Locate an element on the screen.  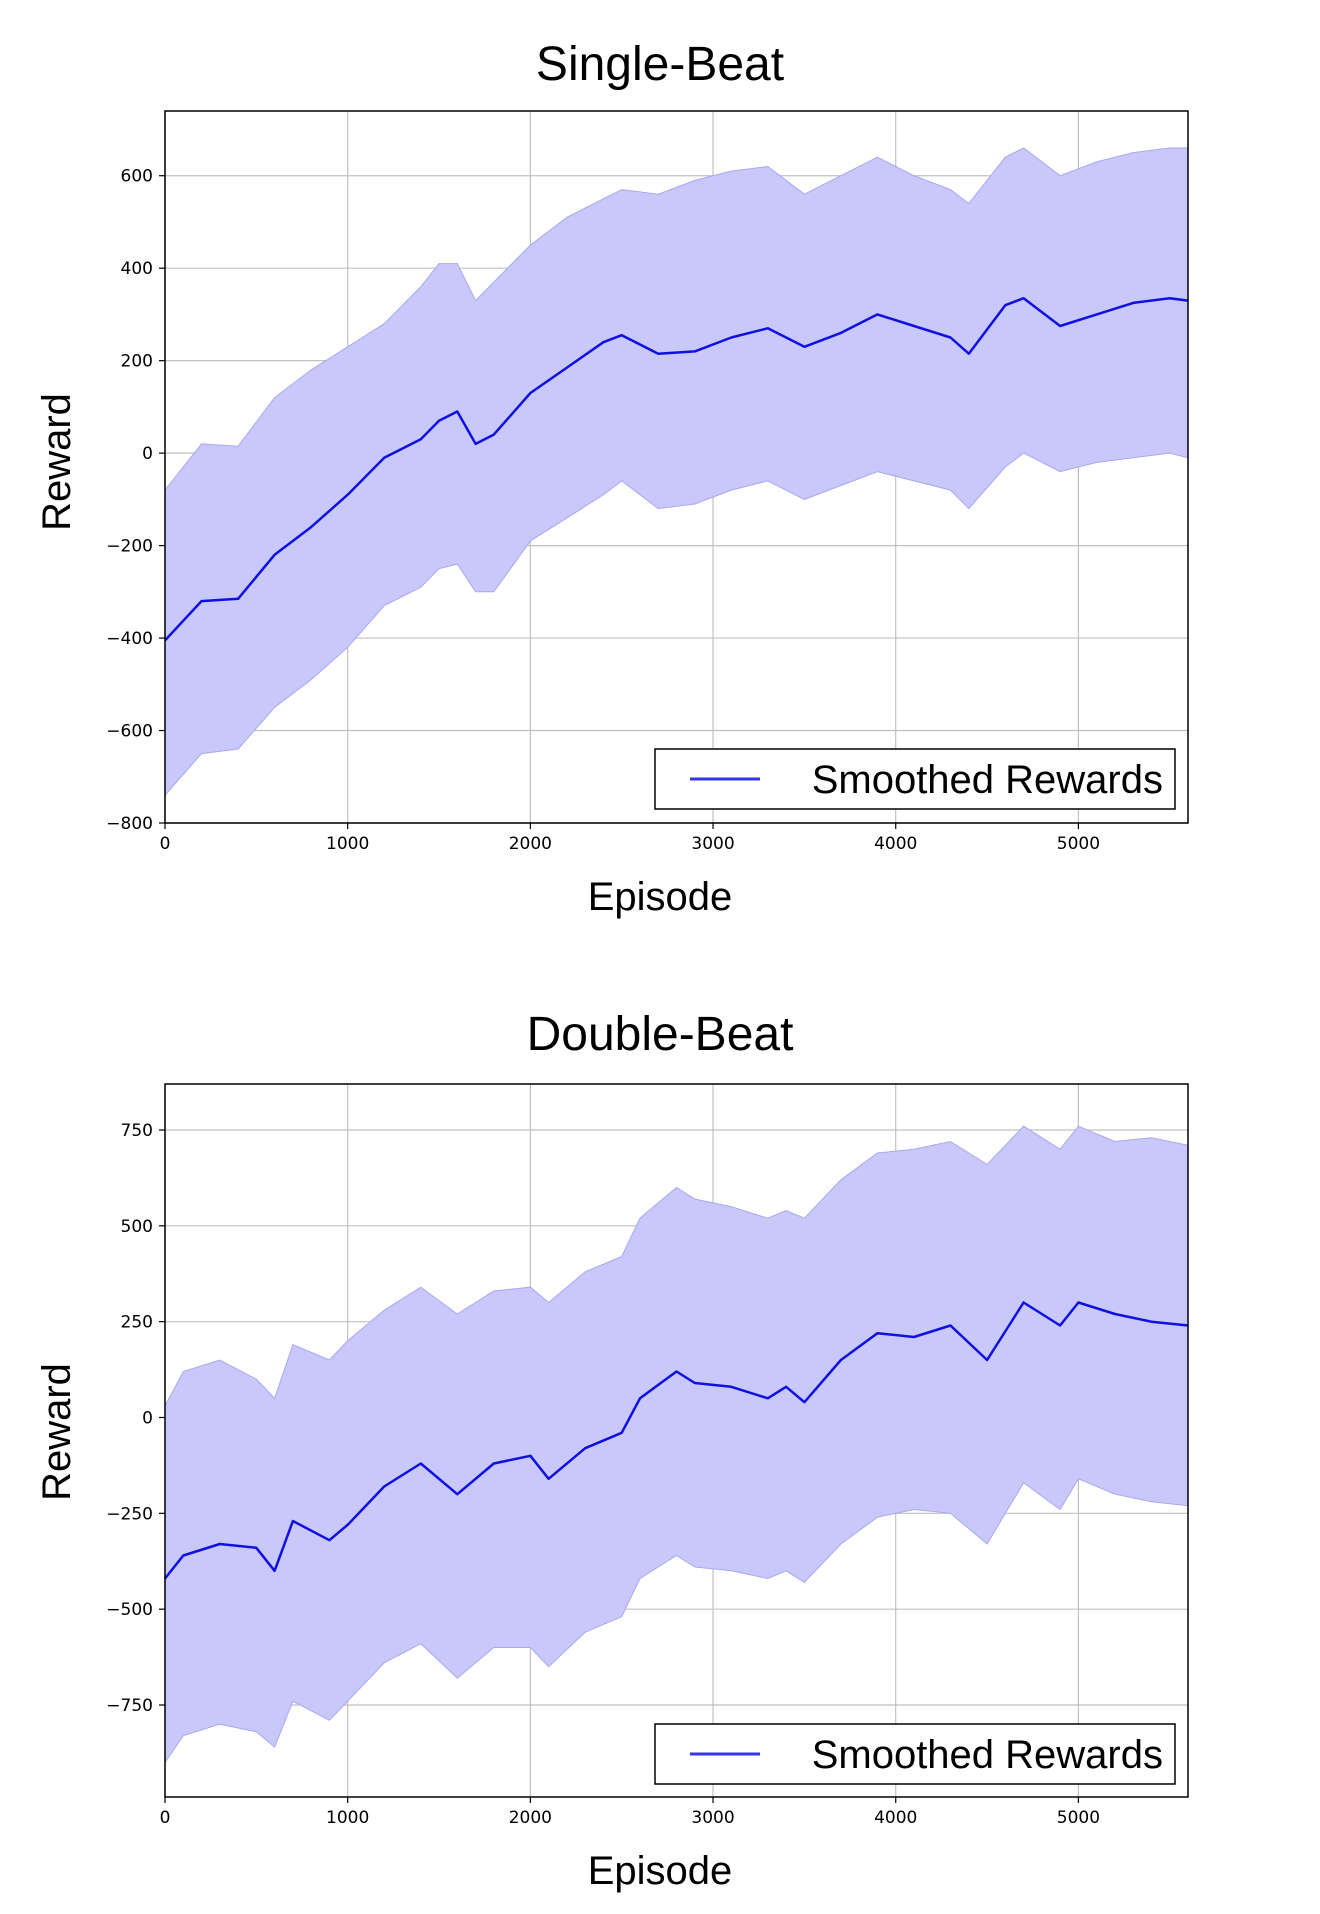
chart-1-y-ticks: 600 400 200 0 −200 −400 −600 −800 is located at coordinates (135, 500).